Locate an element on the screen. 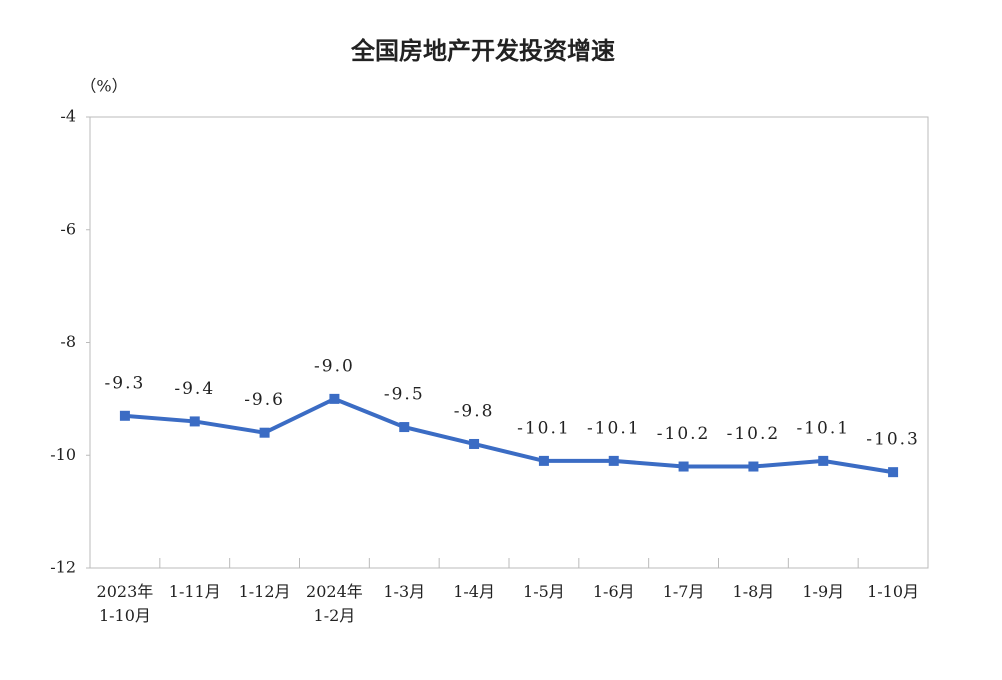 This screenshot has height=680, width=1002. x-tick-label: 1-8月 is located at coordinates (754, 591).